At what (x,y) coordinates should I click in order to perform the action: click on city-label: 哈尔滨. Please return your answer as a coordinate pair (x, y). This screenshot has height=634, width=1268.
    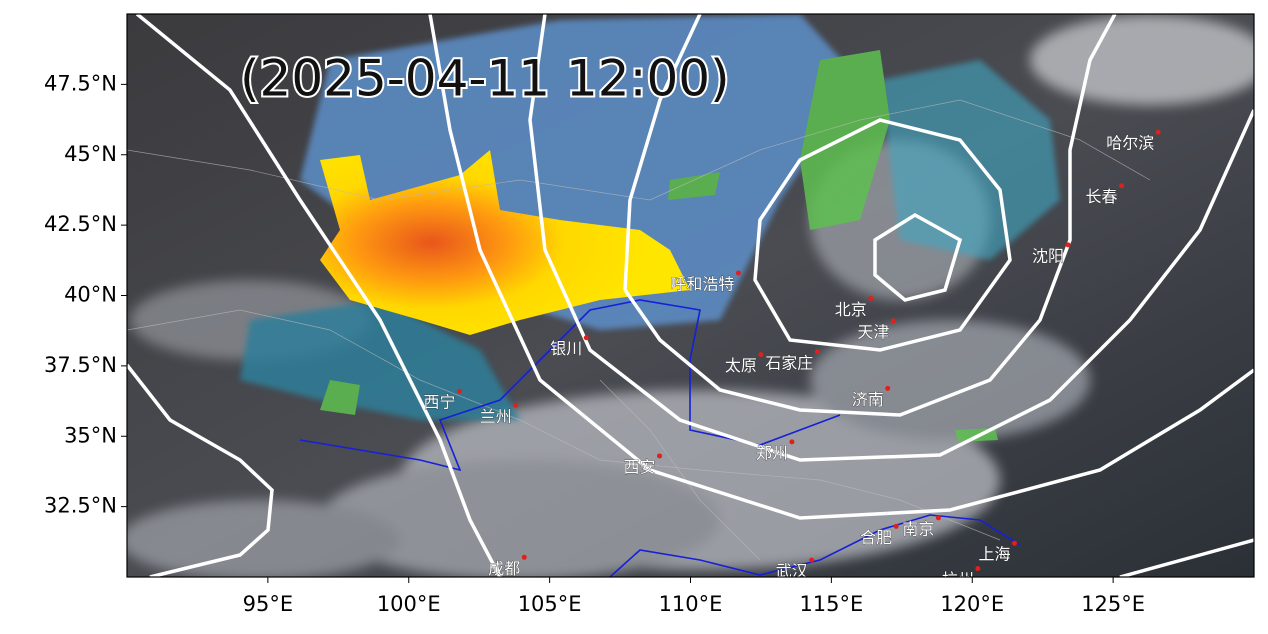
    Looking at the image, I should click on (1130, 143).